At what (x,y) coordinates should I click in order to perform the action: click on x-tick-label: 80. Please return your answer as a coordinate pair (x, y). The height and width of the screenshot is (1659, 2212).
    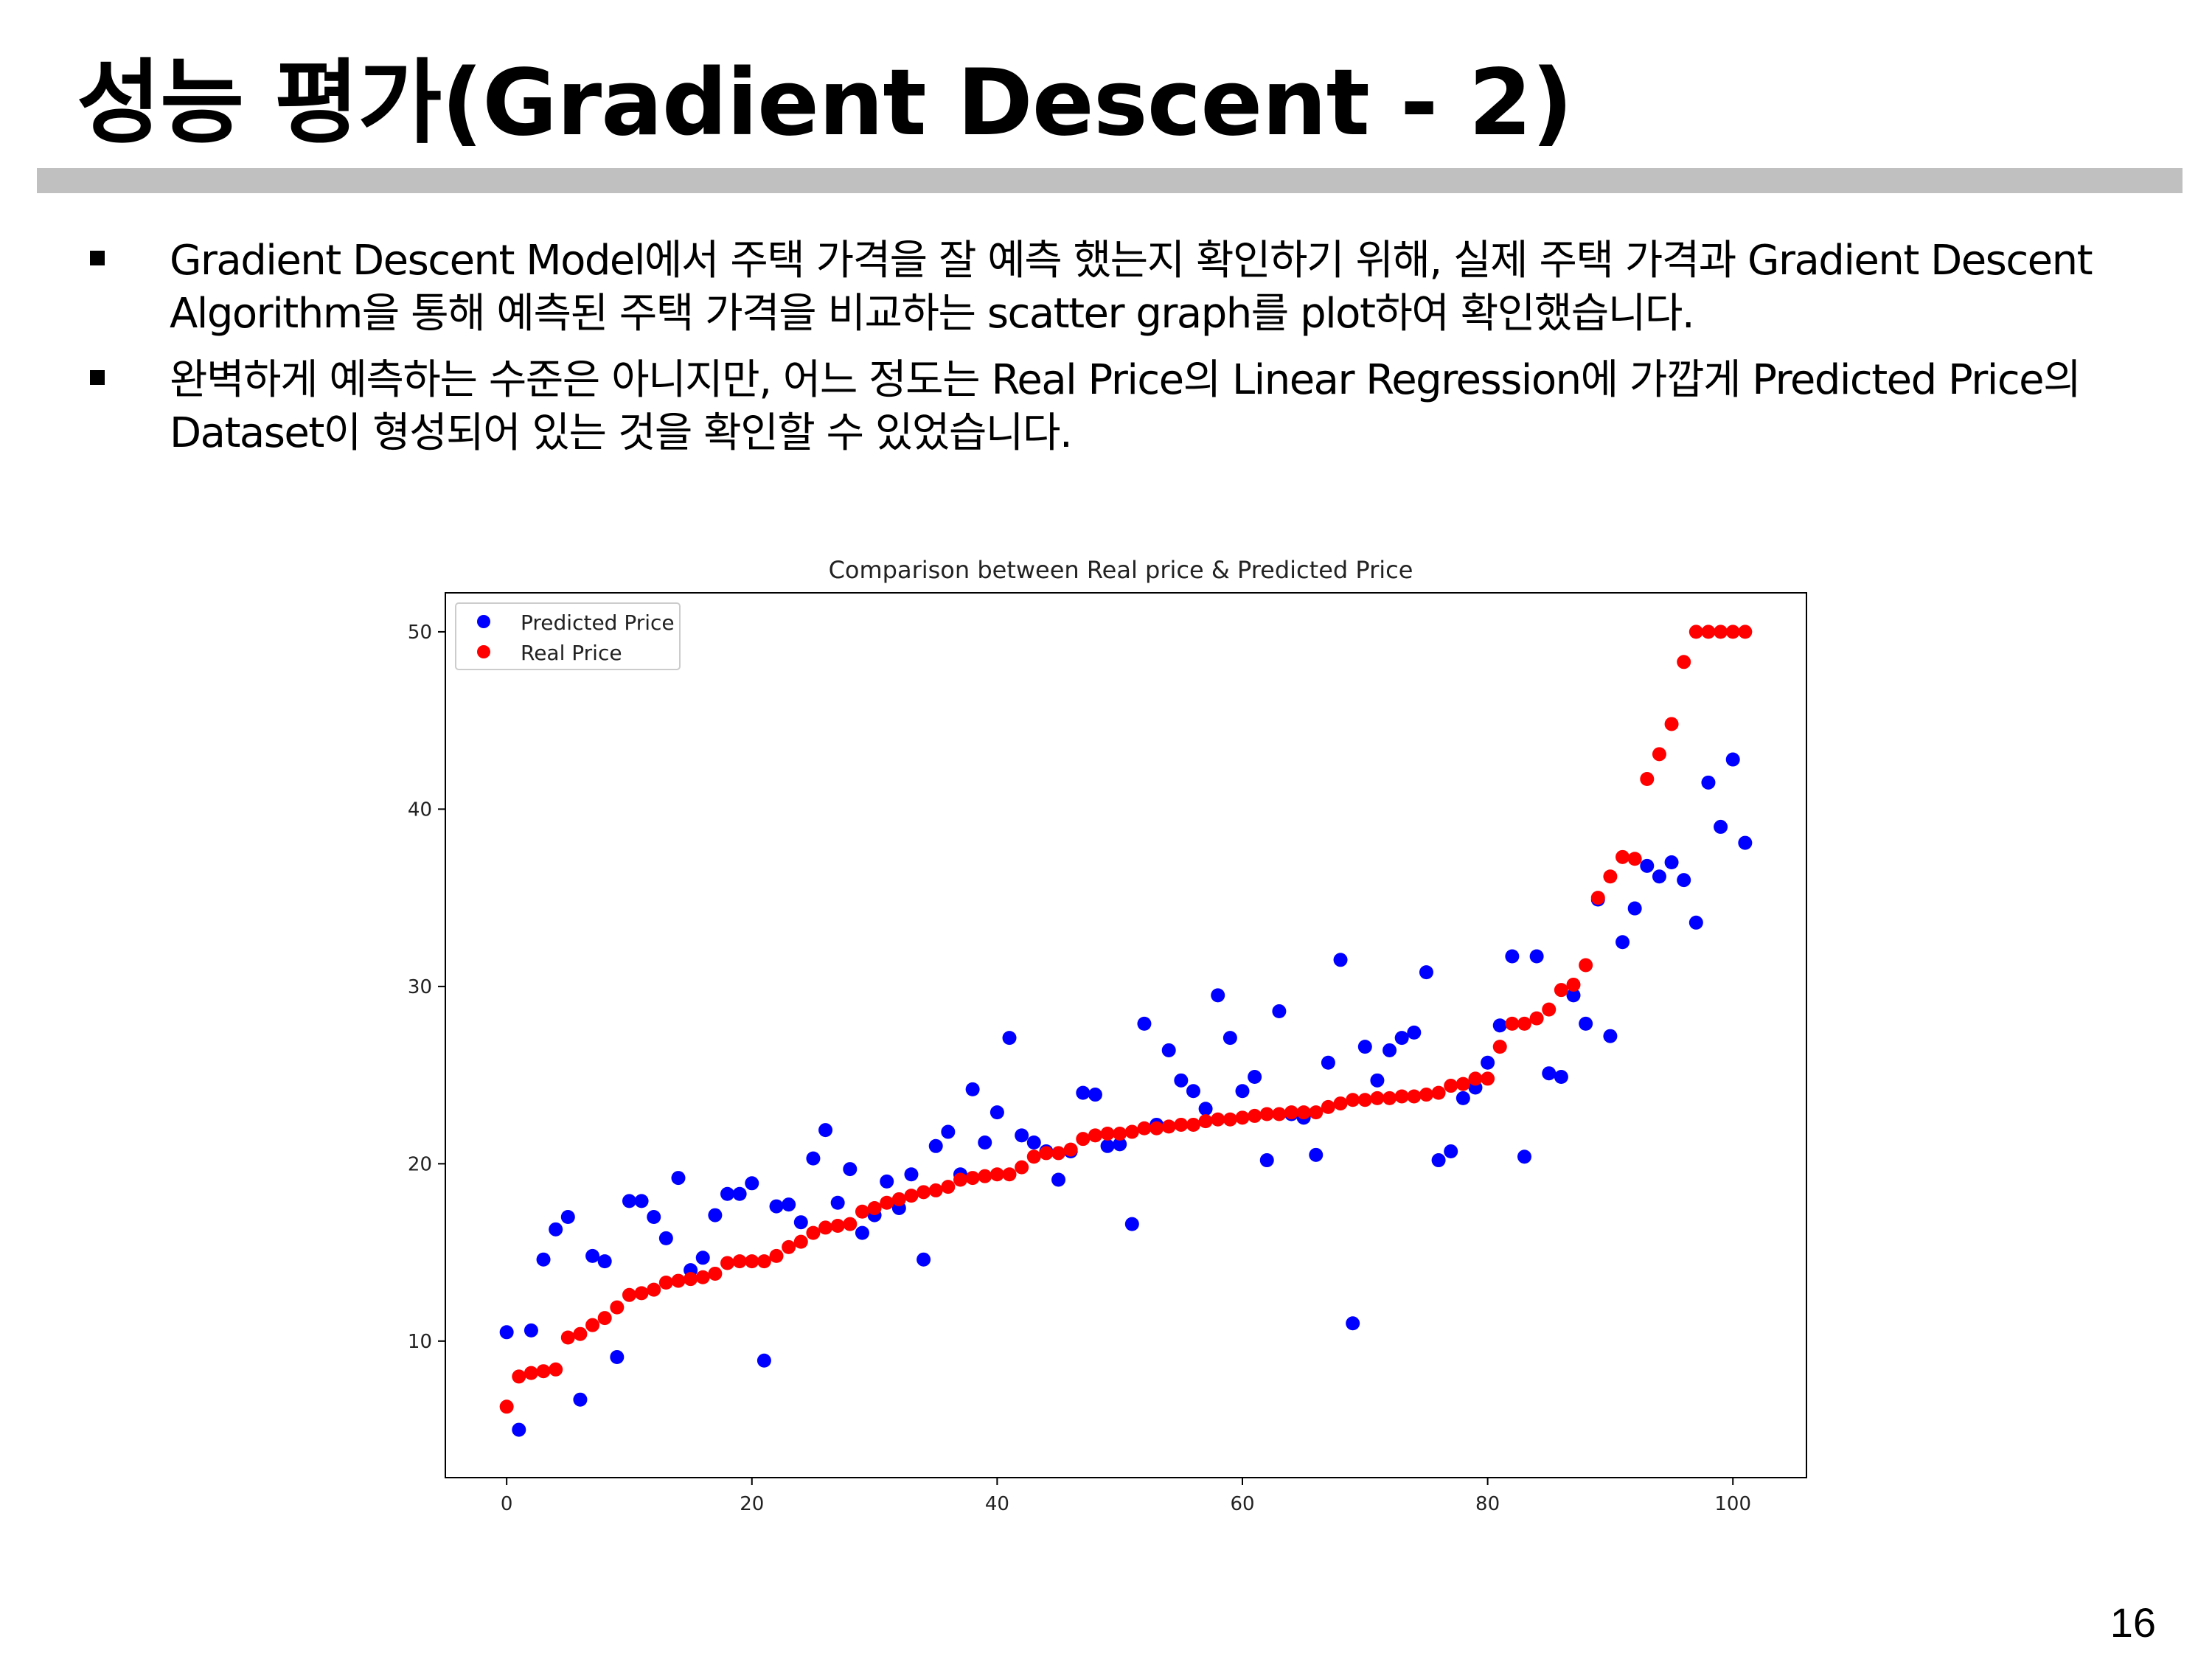
    Looking at the image, I should click on (1487, 1504).